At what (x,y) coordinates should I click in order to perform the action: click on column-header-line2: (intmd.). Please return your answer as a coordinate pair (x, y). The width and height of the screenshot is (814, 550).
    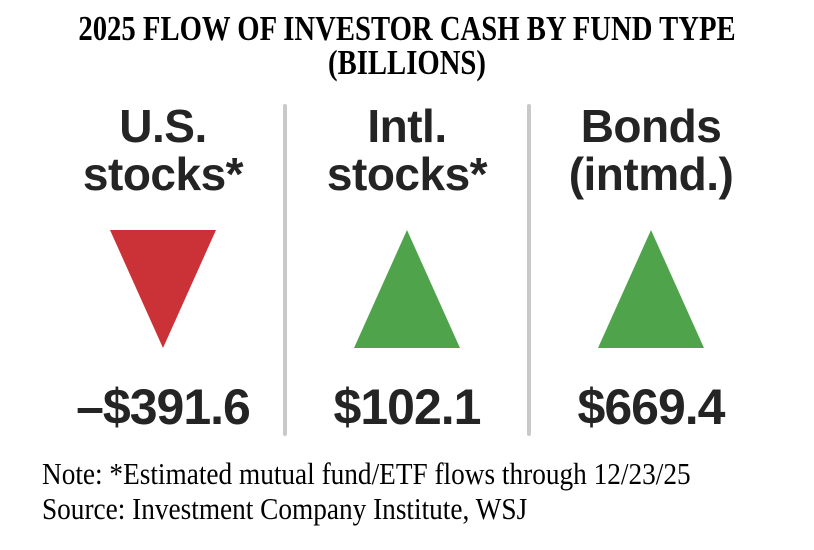
    Looking at the image, I should click on (651, 174).